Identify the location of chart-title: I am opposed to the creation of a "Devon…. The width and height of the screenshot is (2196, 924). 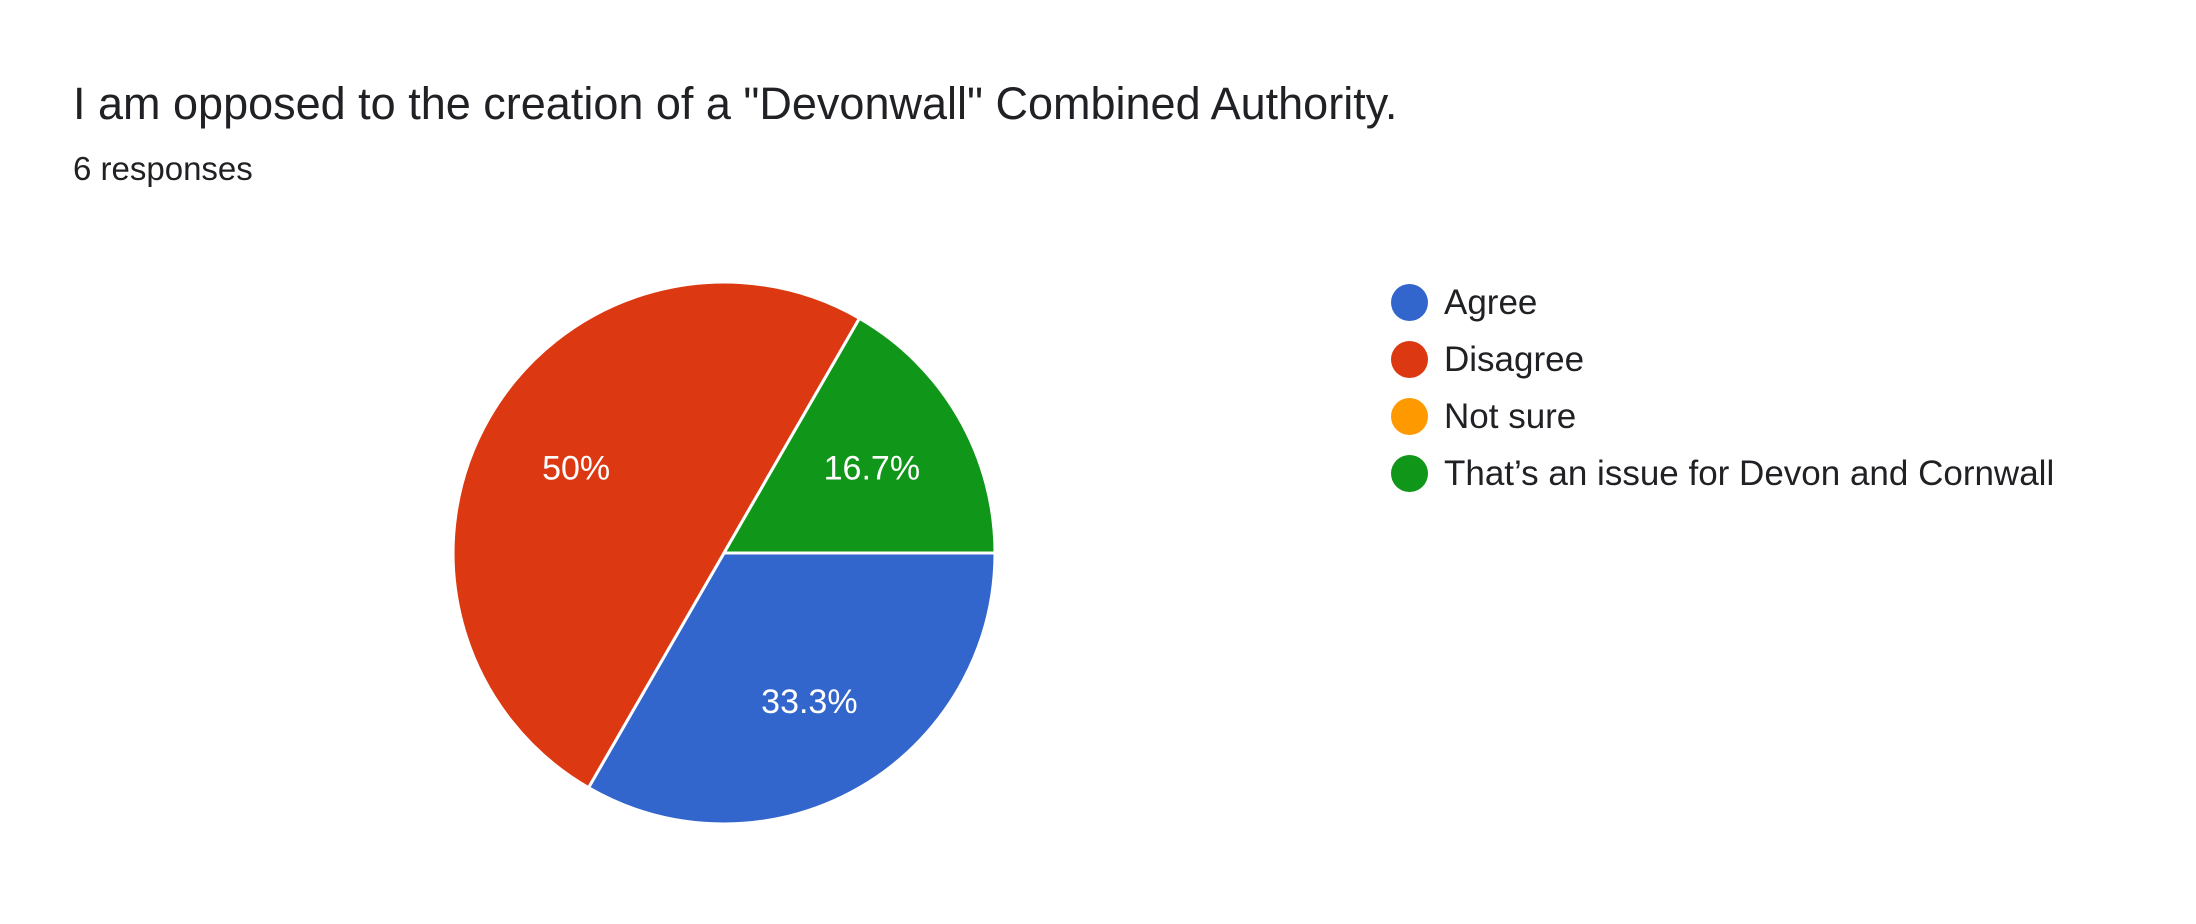
(735, 103).